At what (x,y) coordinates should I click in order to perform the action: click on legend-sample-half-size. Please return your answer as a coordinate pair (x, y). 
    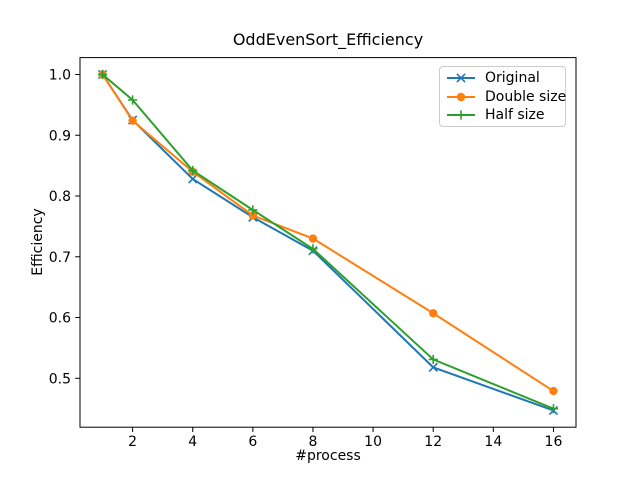
    Looking at the image, I should click on (461, 115).